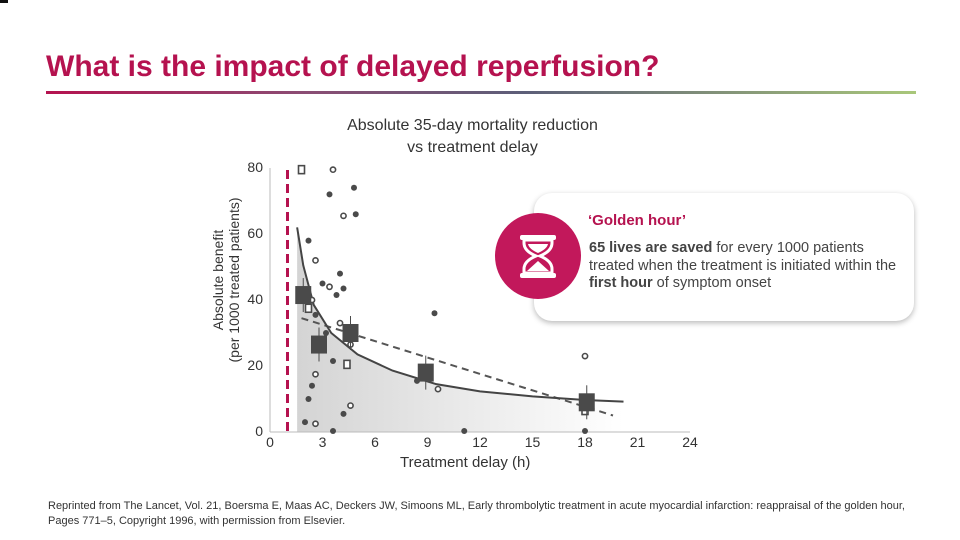 This screenshot has width=960, height=540. I want to click on y-tick-label: 80, so click(255, 167).